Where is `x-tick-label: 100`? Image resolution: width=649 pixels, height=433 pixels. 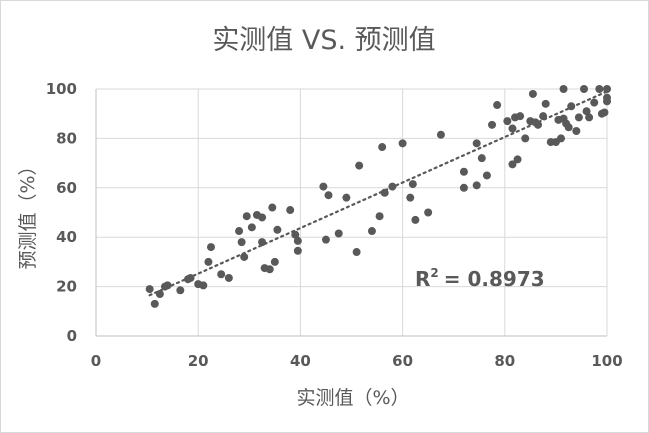 x-tick-label: 100 is located at coordinates (606, 361).